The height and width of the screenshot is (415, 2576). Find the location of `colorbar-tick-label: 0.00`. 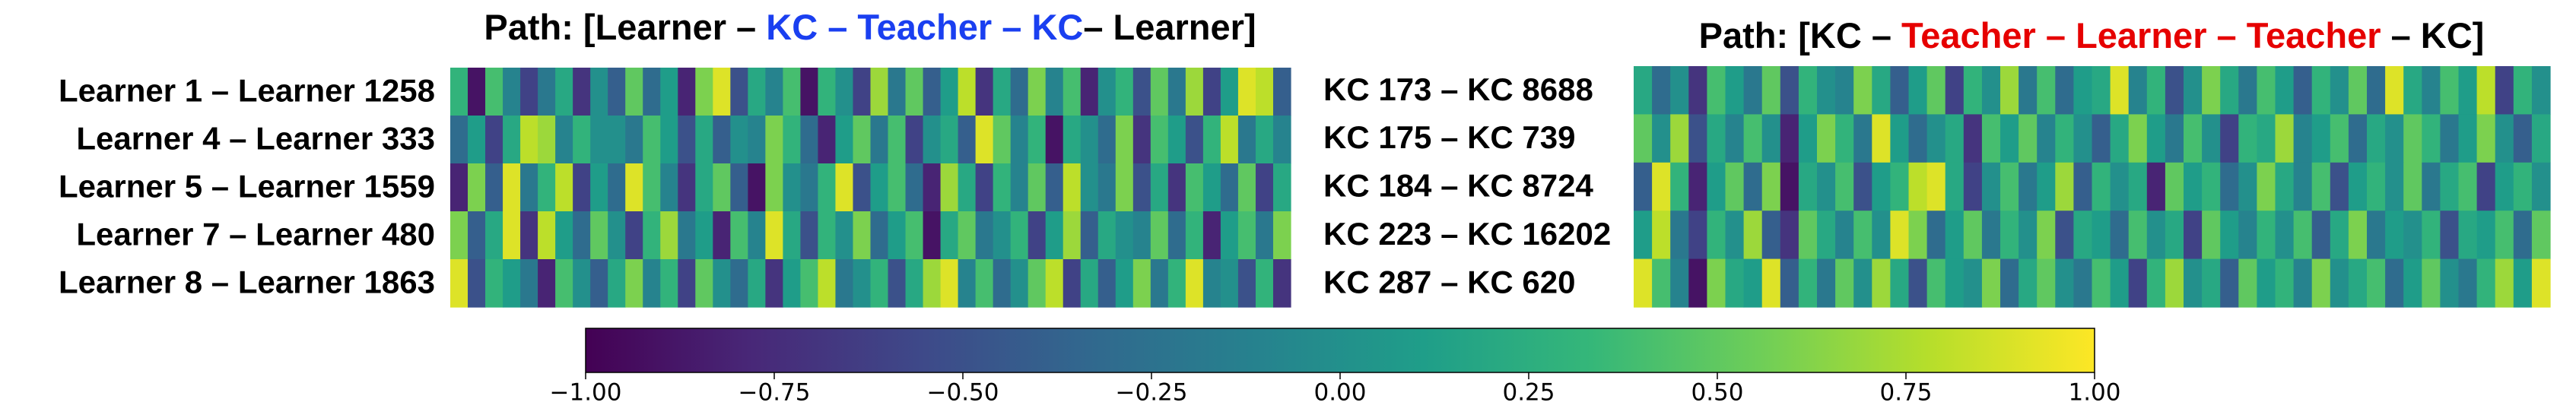

colorbar-tick-label: 0.00 is located at coordinates (1339, 393).